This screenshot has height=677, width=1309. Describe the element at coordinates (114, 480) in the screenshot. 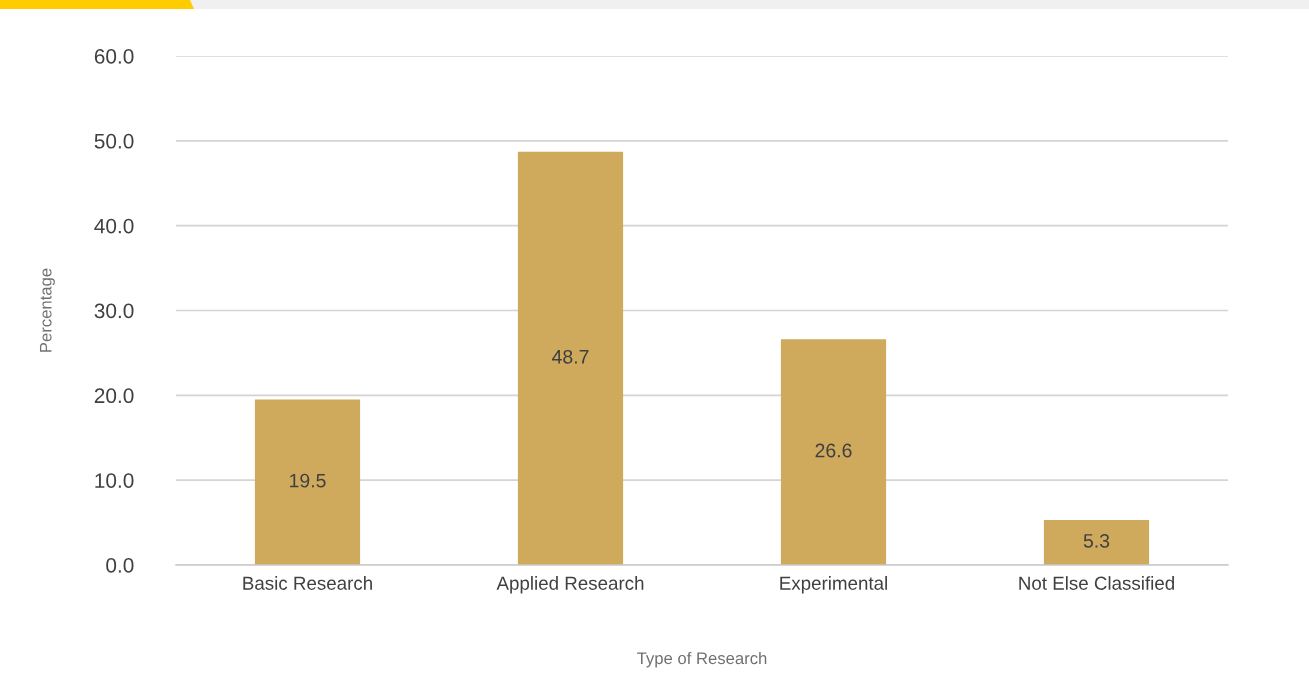

I see `y-tick-label: 10.0` at that location.